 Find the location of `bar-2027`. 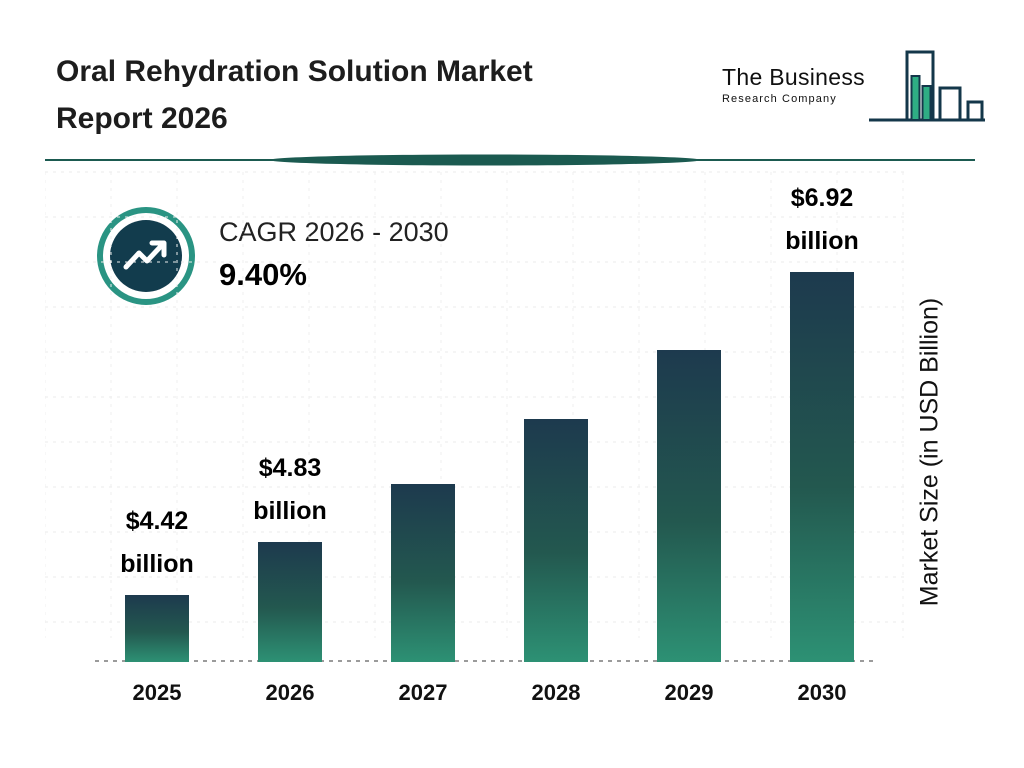

bar-2027 is located at coordinates (423, 573).